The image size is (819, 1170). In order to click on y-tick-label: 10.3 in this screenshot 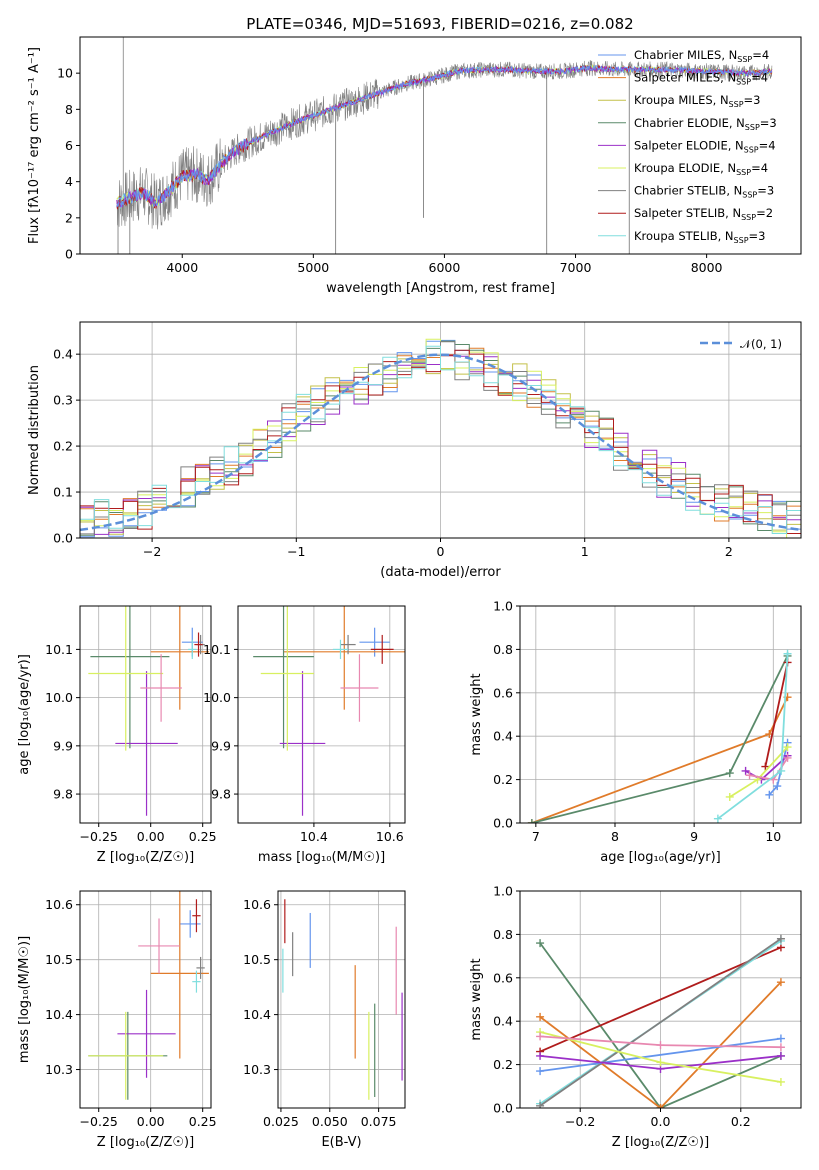, I will do `click(59, 1069)`.